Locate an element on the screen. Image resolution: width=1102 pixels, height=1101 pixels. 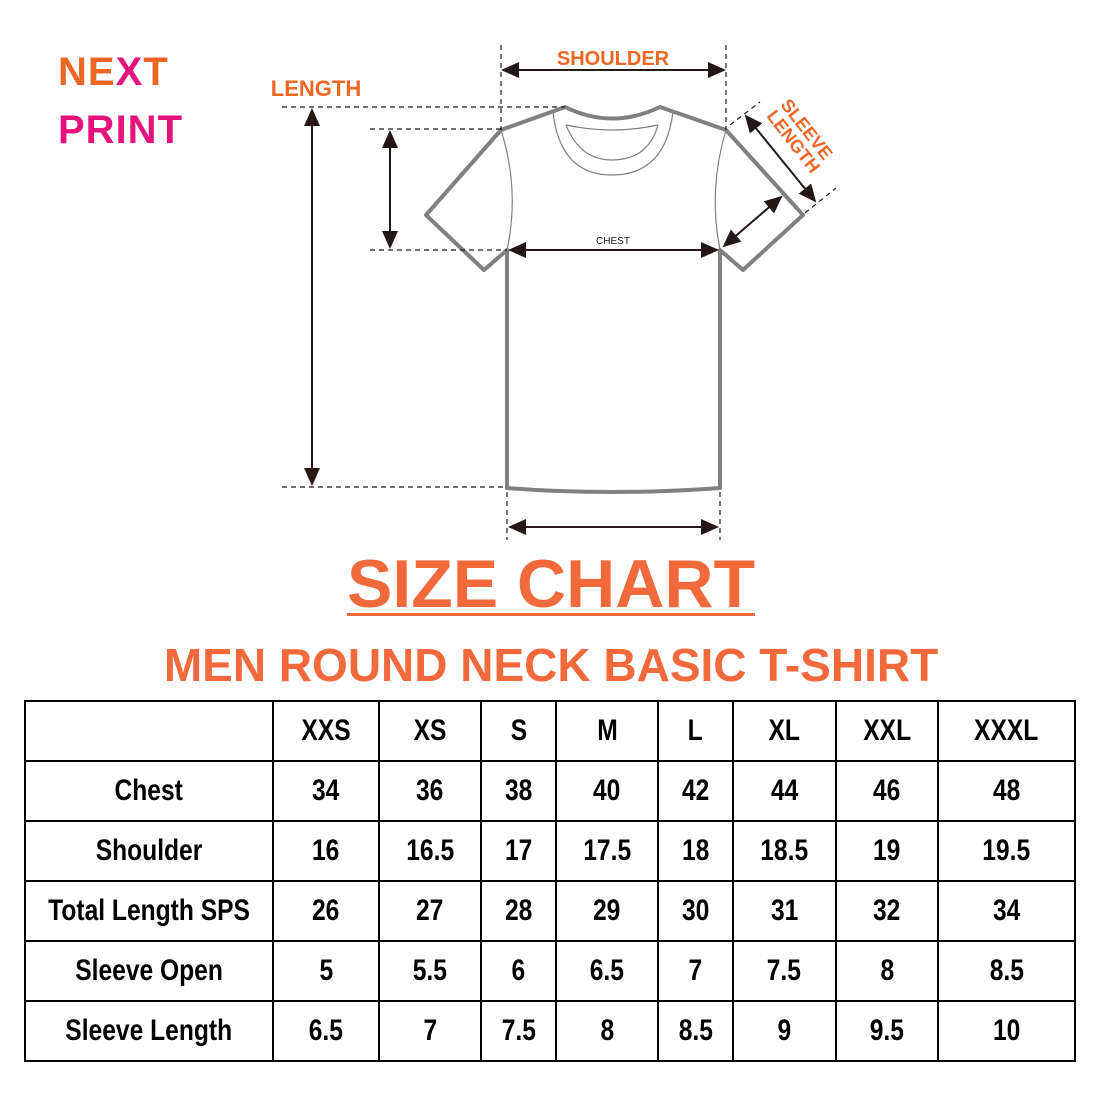
logo-print: PRINT is located at coordinates (120, 130).